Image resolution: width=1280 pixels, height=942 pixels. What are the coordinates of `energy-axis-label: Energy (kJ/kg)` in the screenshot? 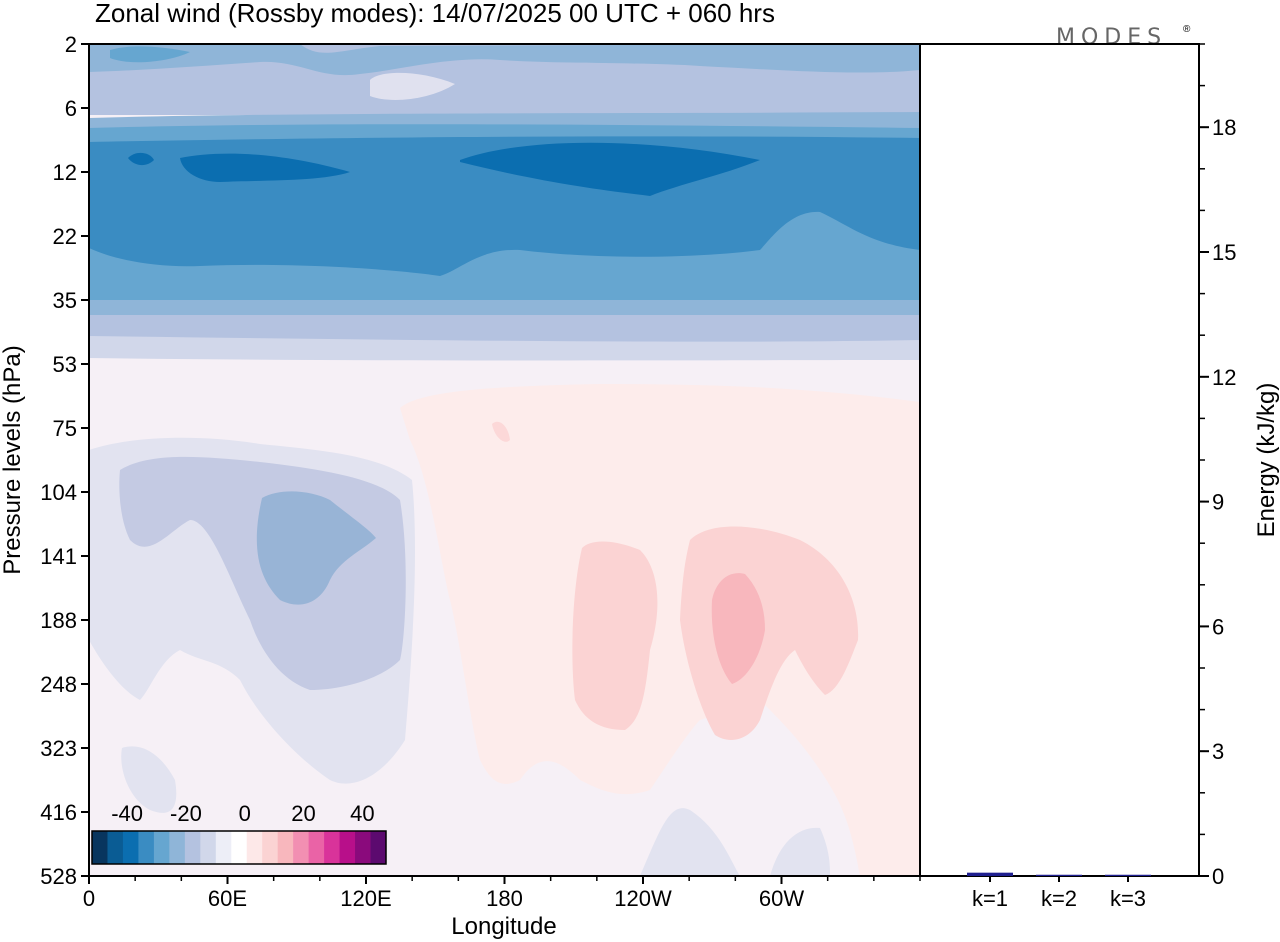 It's located at (1266, 460).